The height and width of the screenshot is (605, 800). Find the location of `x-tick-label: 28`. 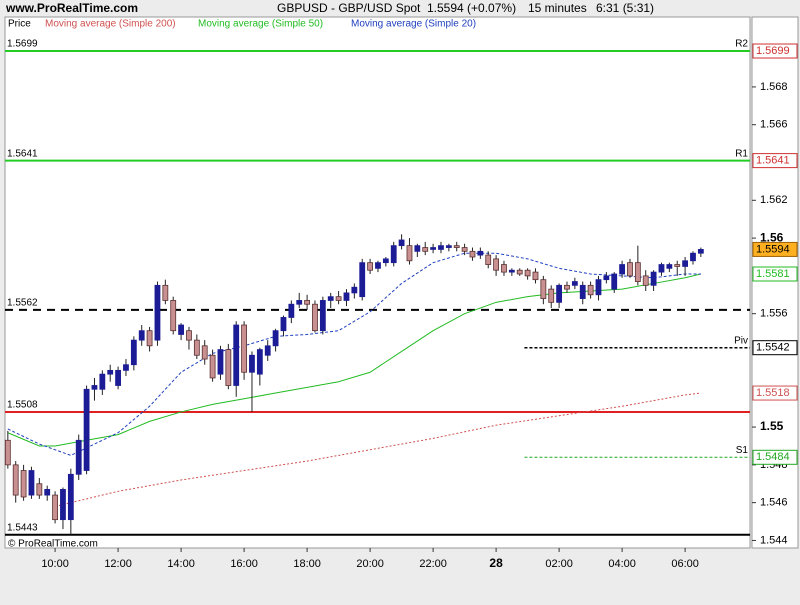

x-tick-label: 28 is located at coordinates (496, 563).